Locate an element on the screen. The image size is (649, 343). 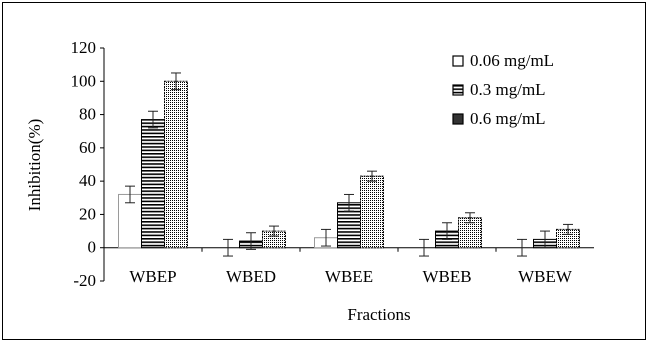
y-tick-label: 0 is located at coordinates (92, 247).